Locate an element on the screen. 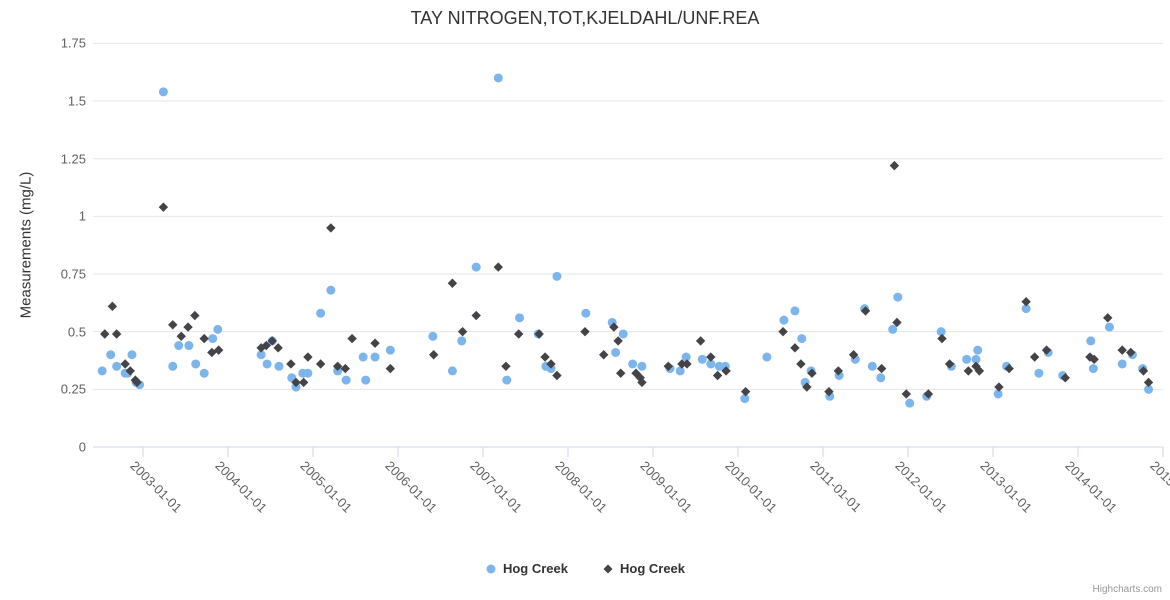  legend-item-hog-creek-circle: Hog Creek is located at coordinates (526, 568).